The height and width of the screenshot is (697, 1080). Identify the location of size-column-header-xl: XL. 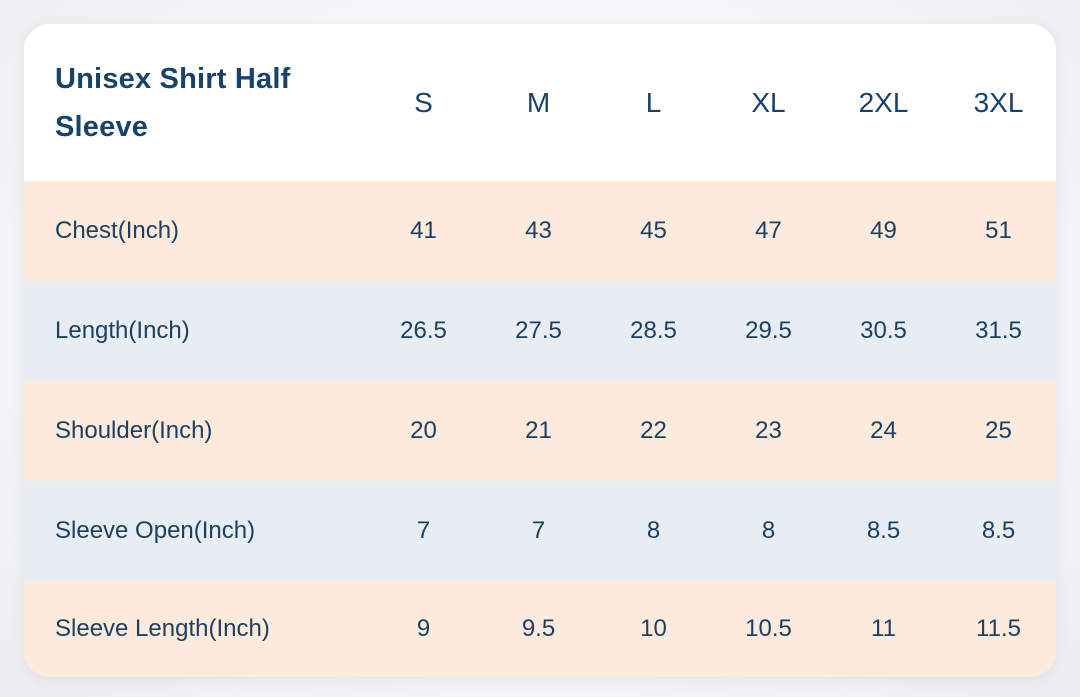
(768, 102).